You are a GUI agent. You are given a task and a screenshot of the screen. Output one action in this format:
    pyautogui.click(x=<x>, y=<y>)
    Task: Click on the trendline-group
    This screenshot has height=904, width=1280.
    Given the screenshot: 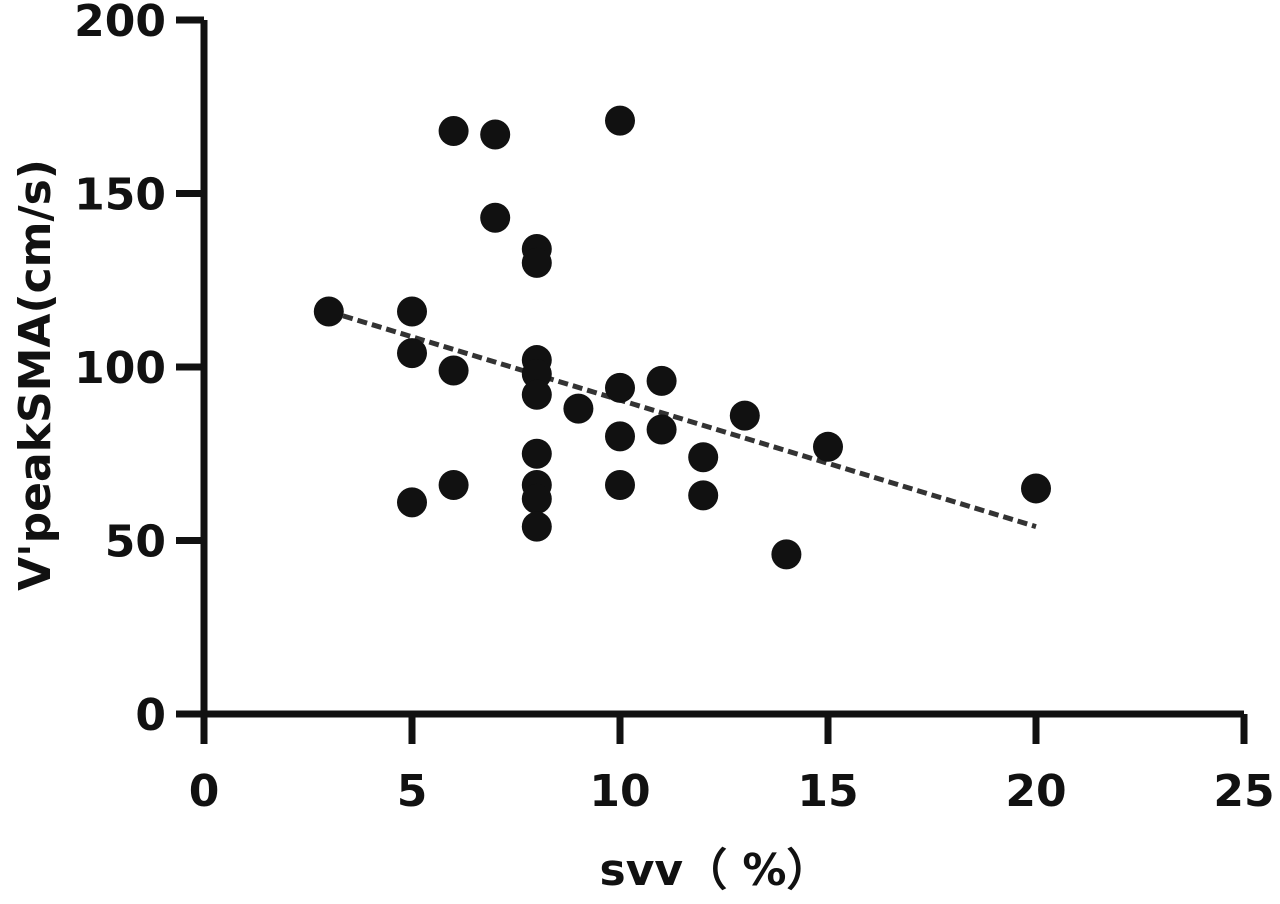 What is the action you would take?
    pyautogui.click(x=682, y=419)
    